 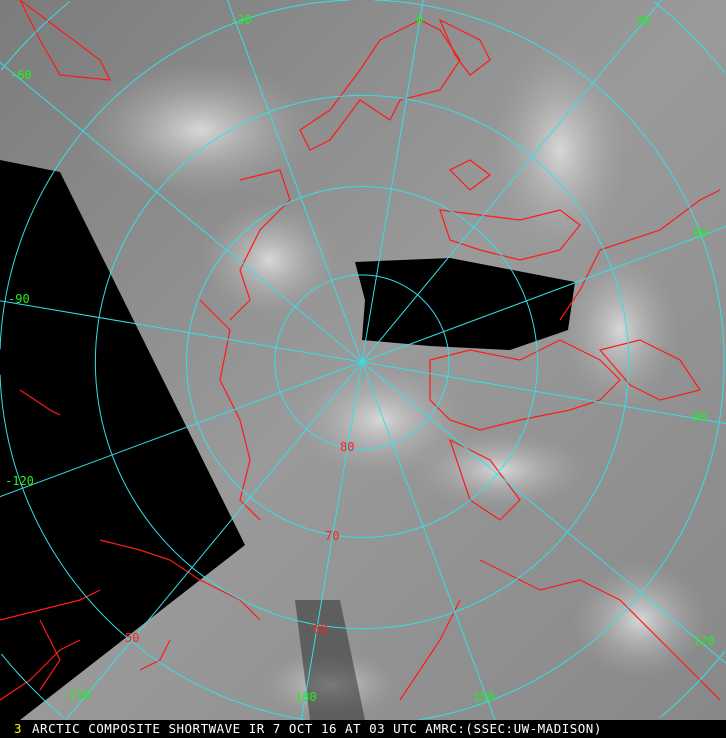 What do you see at coordinates (484, 697) in the screenshot?
I see `longitude-label: 150` at bounding box center [484, 697].